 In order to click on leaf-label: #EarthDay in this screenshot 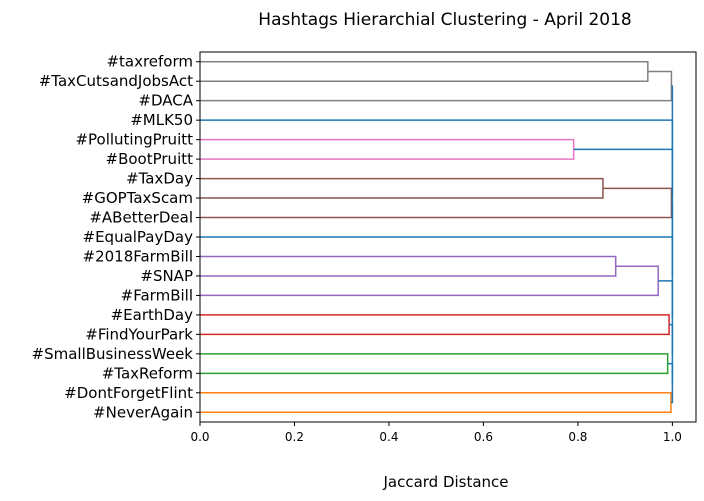, I will do `click(152, 315)`.